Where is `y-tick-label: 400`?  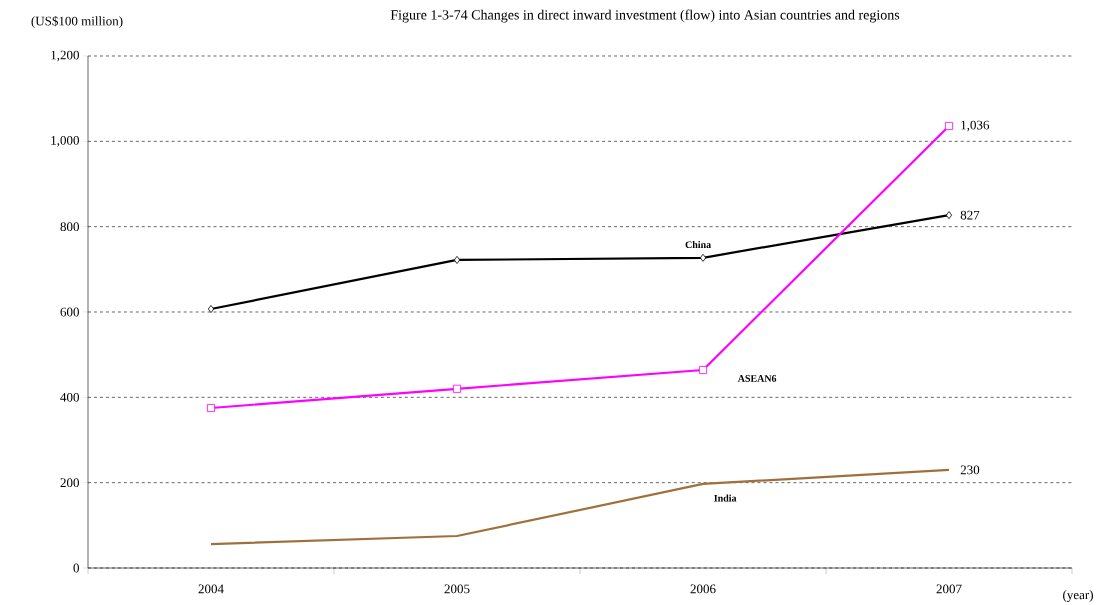 y-tick-label: 400 is located at coordinates (69, 397).